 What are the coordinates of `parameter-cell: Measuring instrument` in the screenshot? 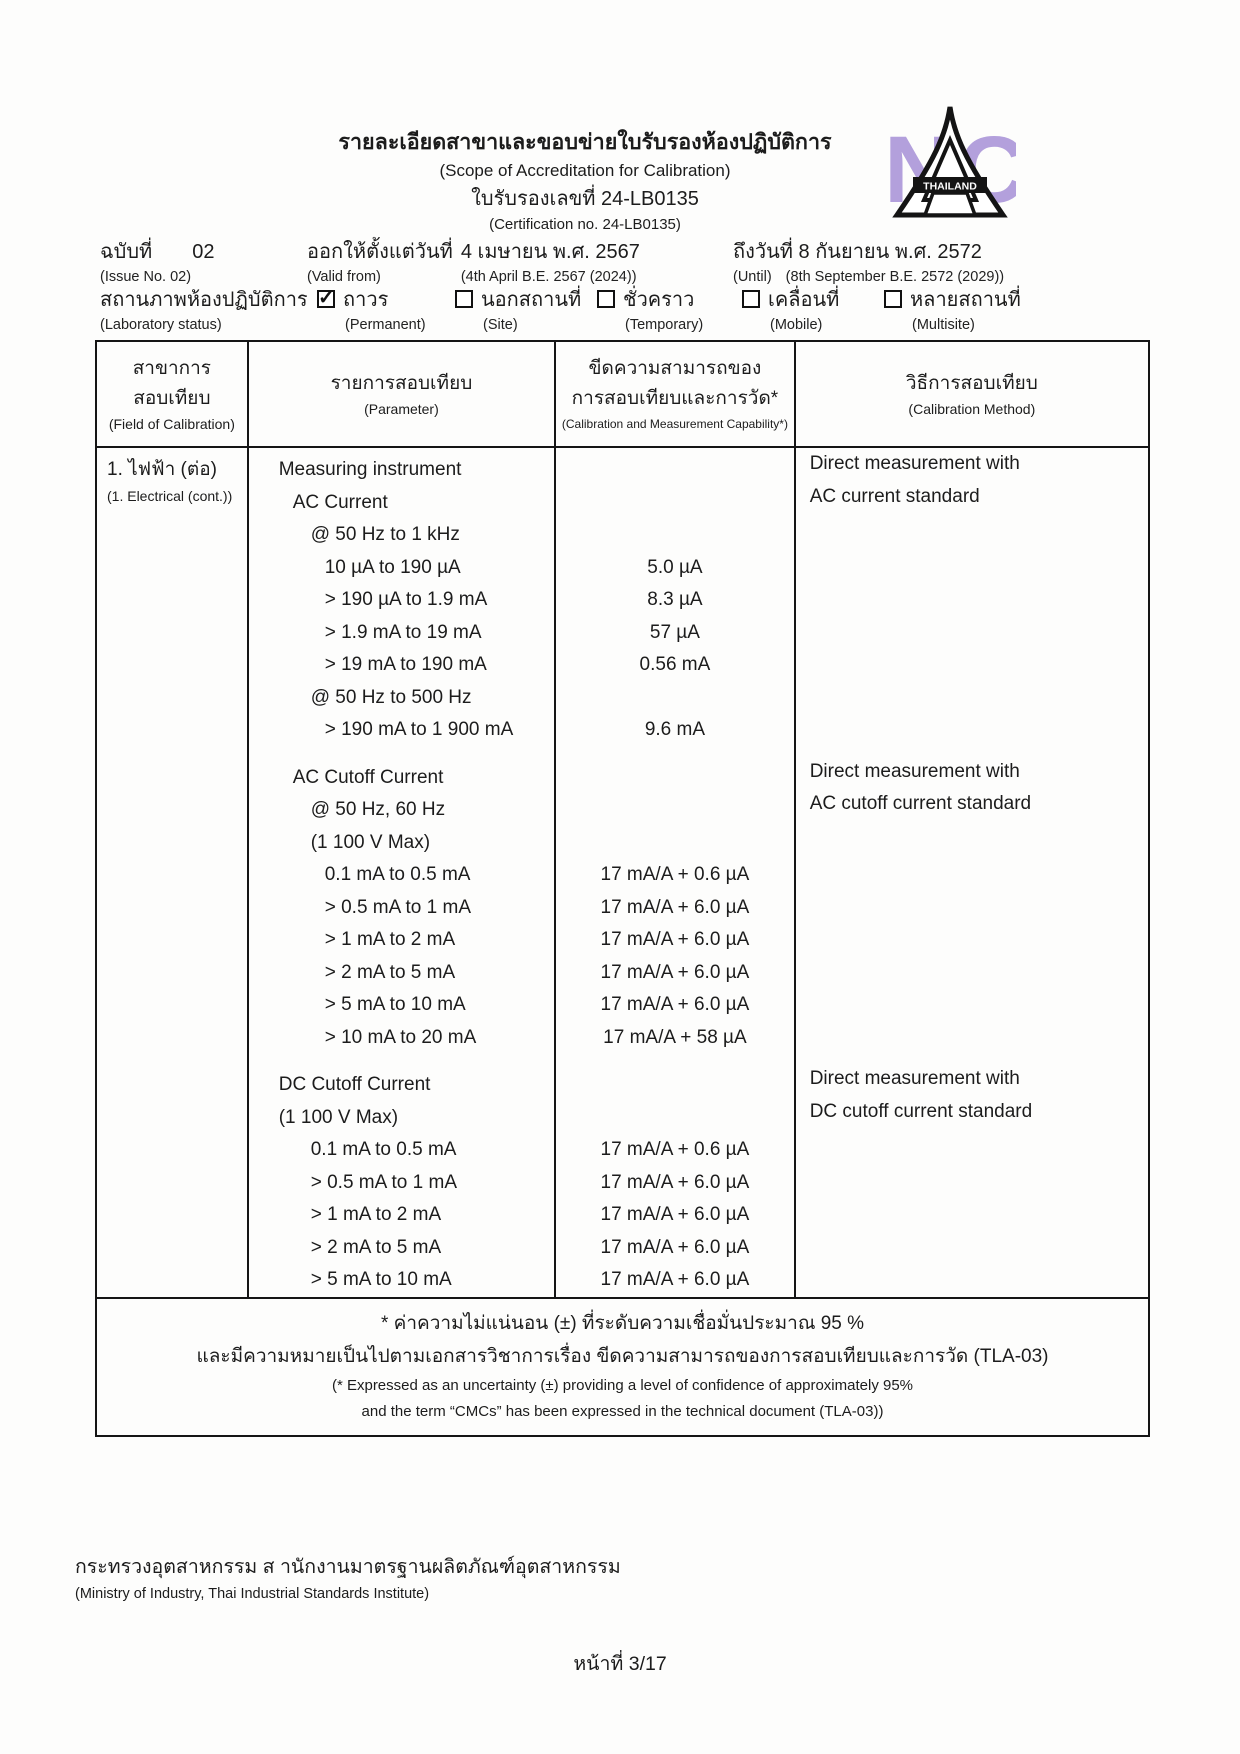 It's located at (370, 469).